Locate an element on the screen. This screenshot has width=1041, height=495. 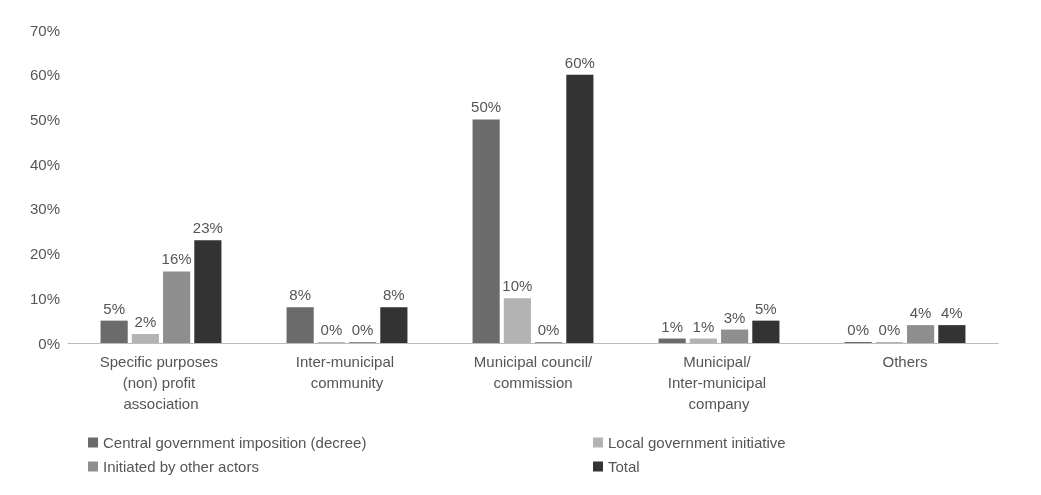
data-label: 50% is located at coordinates (486, 107).